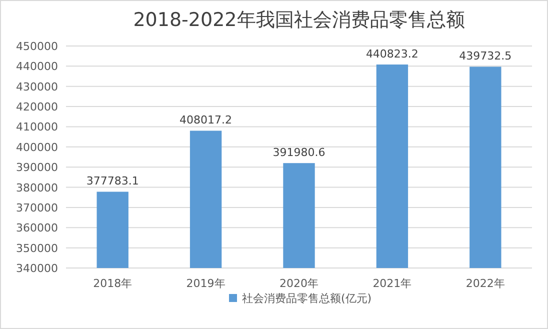 The width and height of the screenshot is (548, 329). What do you see at coordinates (307, 298) in the screenshot?
I see `legend-label: 社会消费品零售总额(亿元)` at bounding box center [307, 298].